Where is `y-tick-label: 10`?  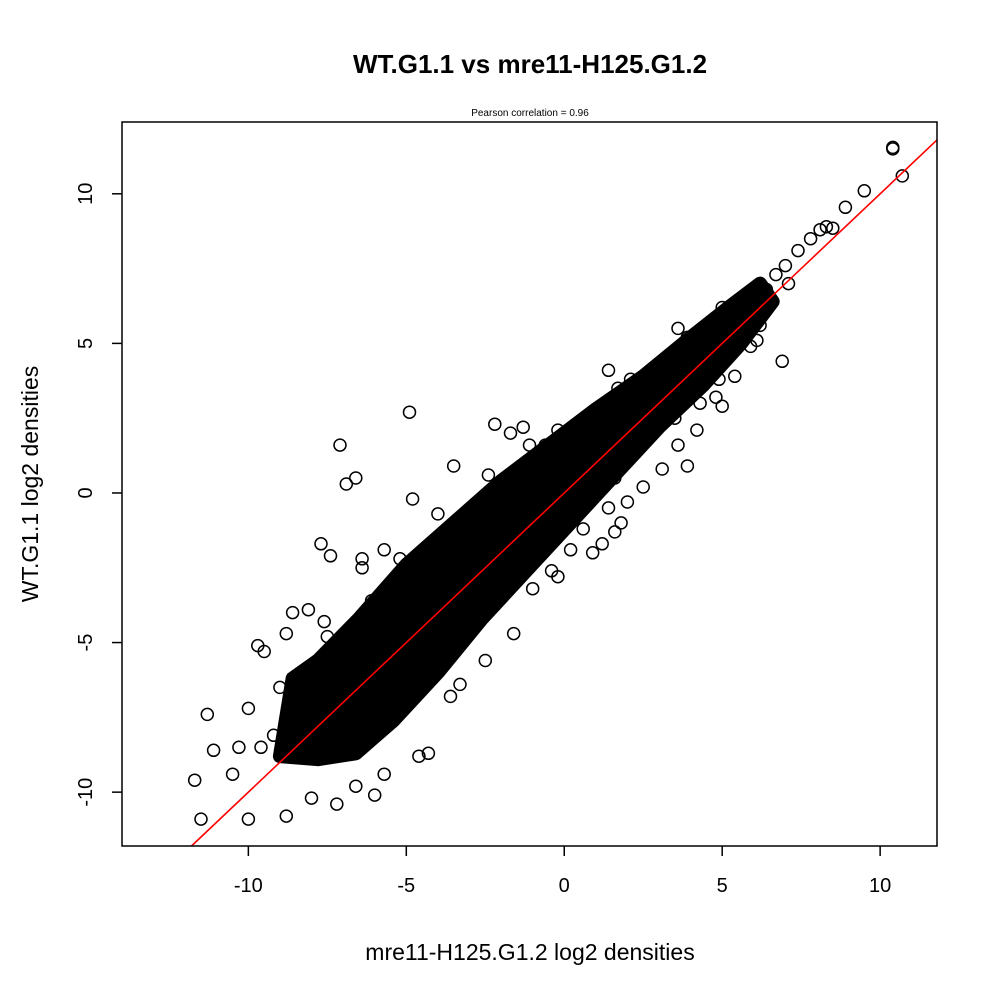 y-tick-label: 10 is located at coordinates (86, 194).